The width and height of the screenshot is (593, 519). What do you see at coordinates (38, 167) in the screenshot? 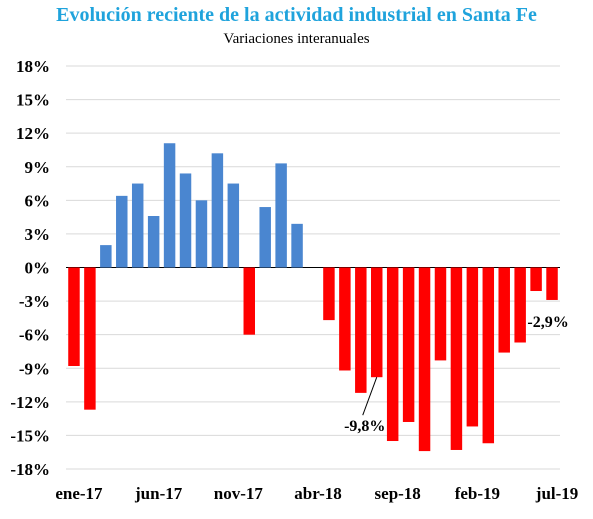
I see `y-tick-label: 9%` at bounding box center [38, 167].